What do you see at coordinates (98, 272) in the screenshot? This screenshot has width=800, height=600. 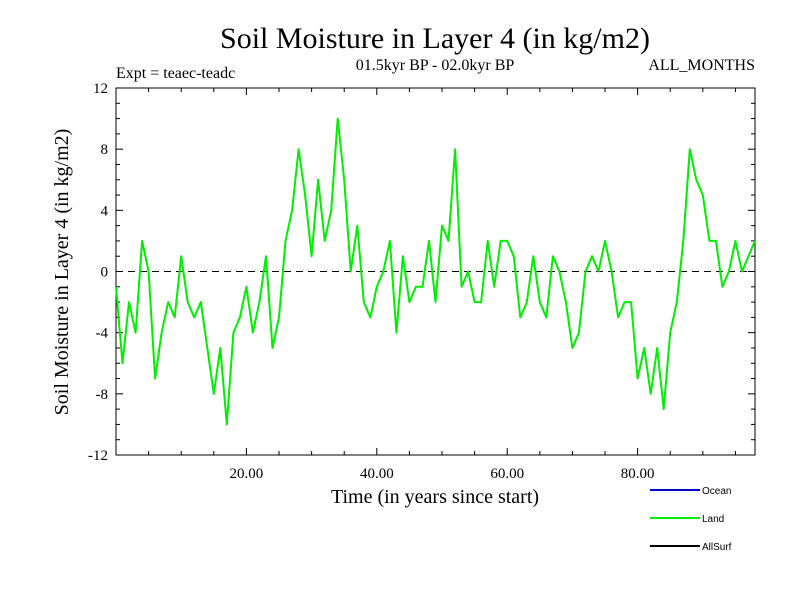 I see `y-tick-labels: -12 -8 -4 0 4 8 12` at bounding box center [98, 272].